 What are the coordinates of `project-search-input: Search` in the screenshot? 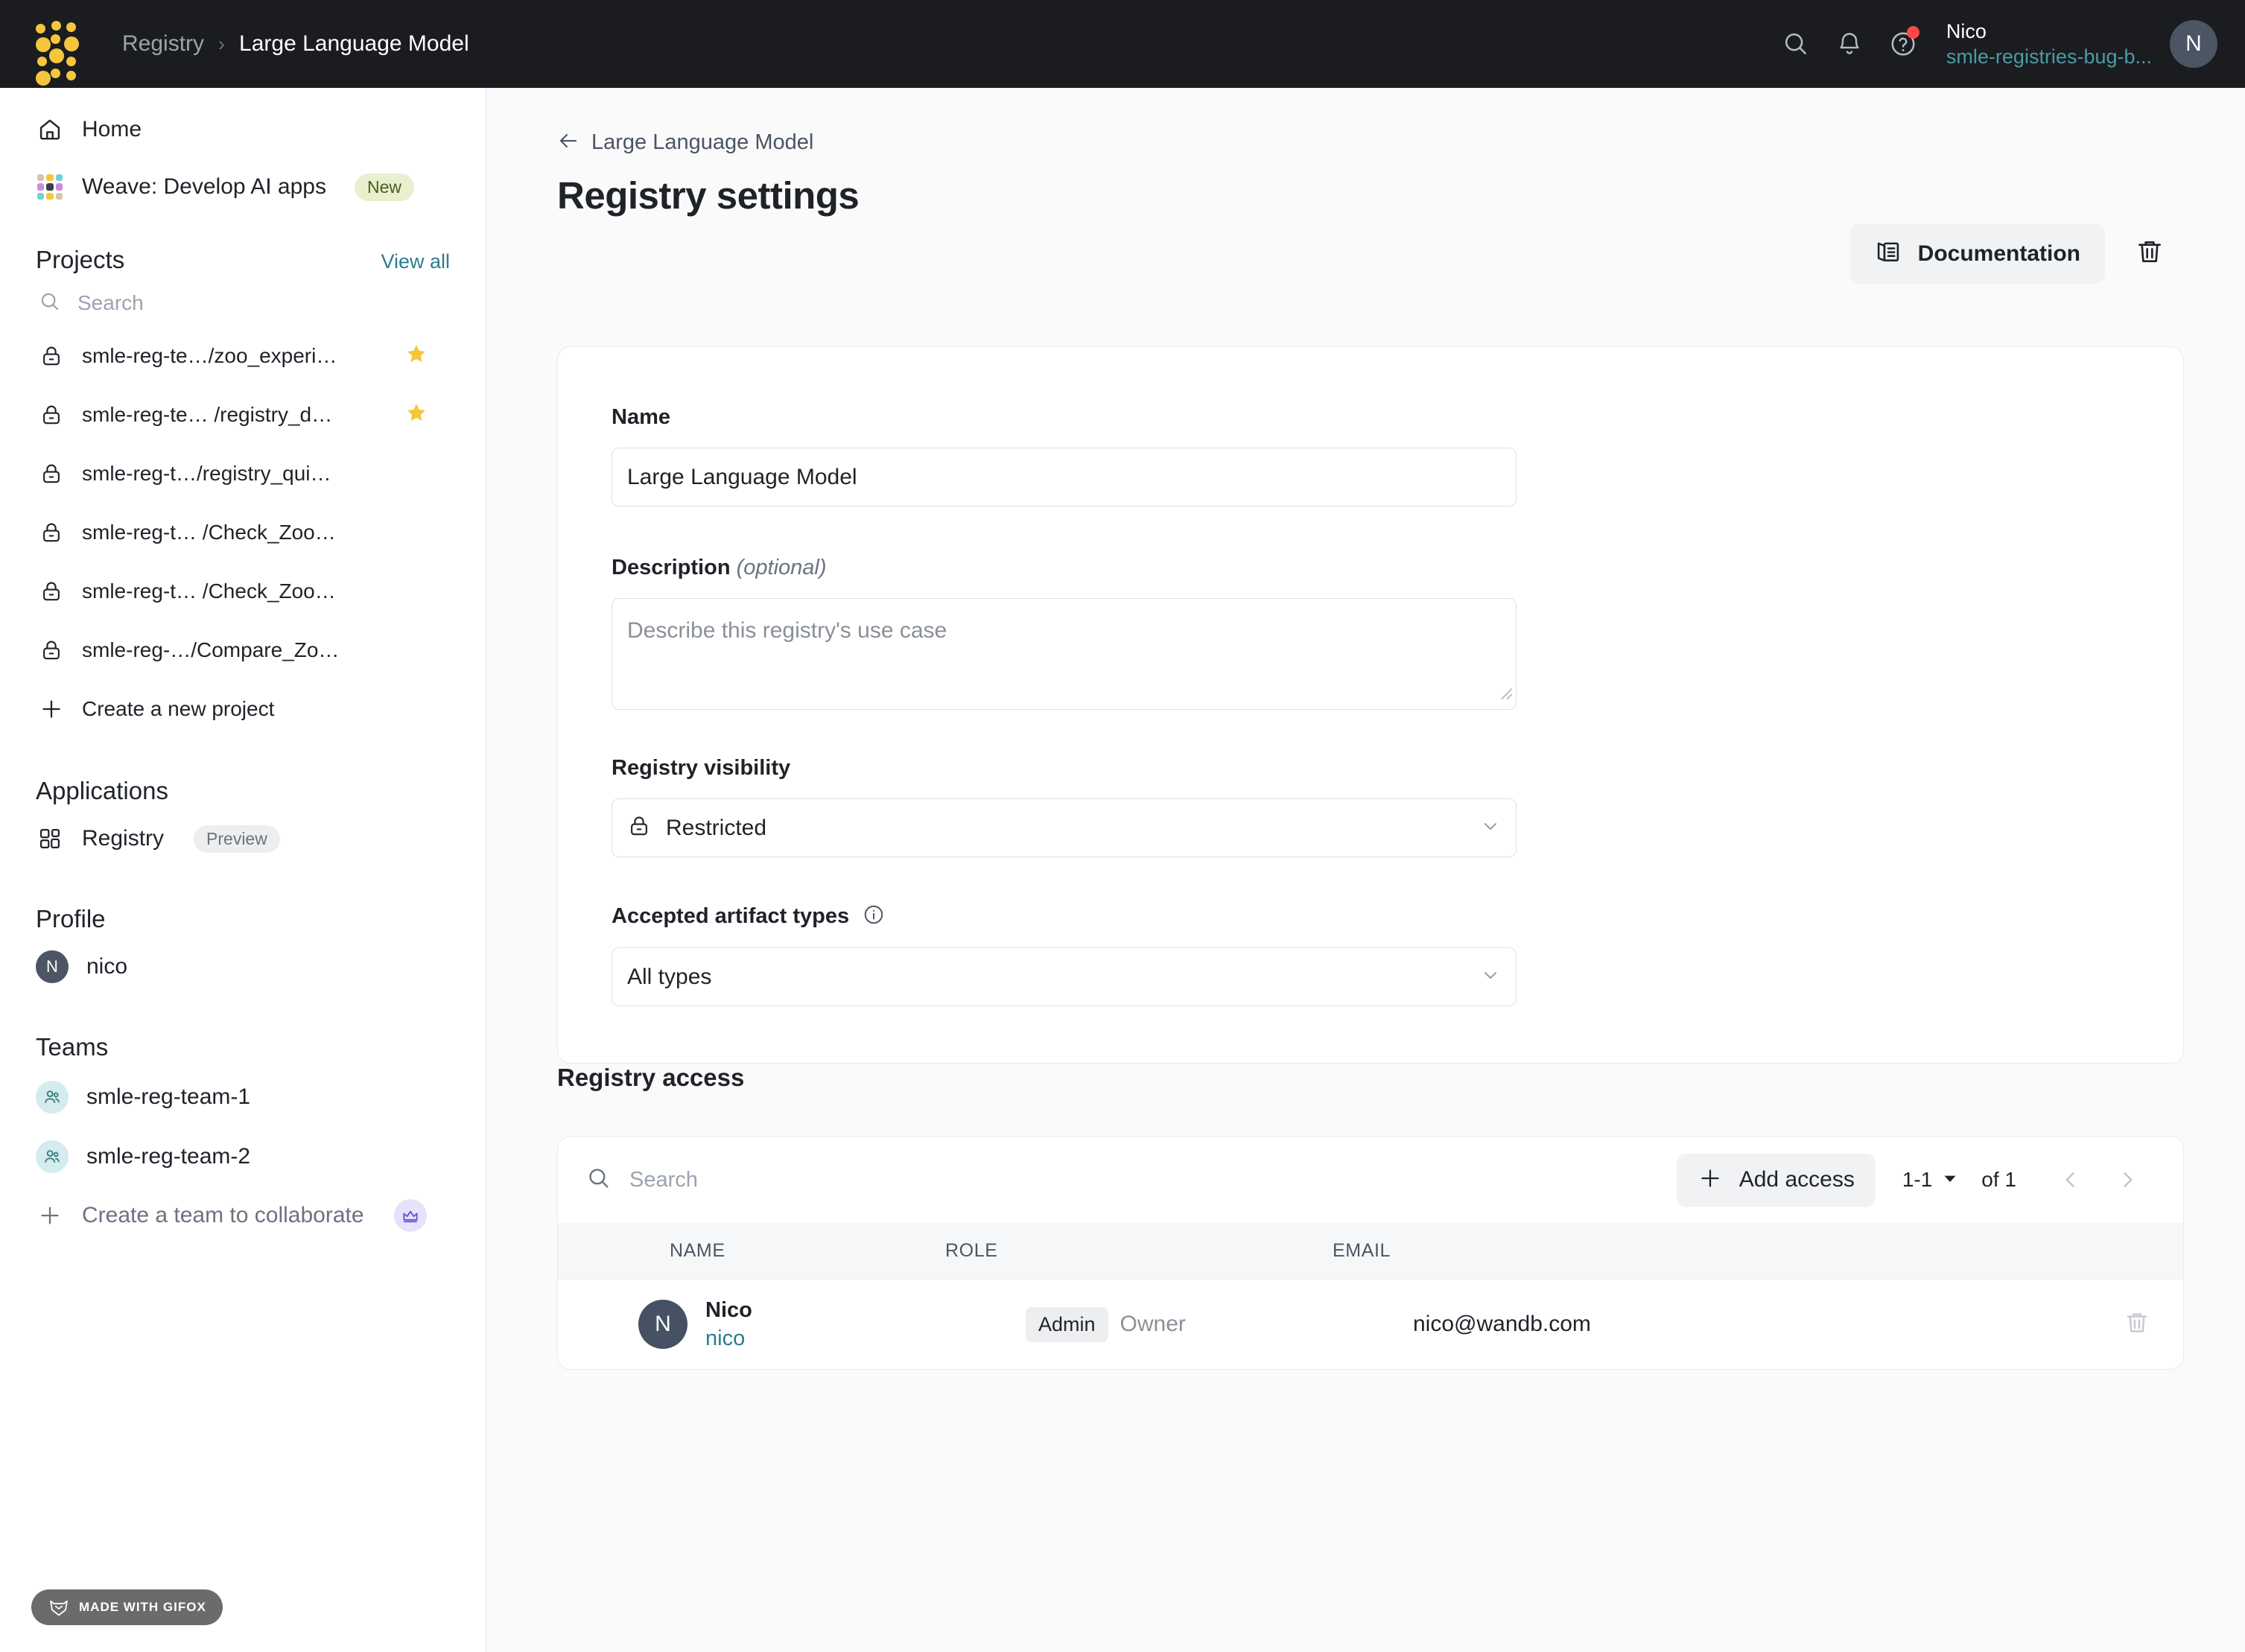 It's located at (243, 303).